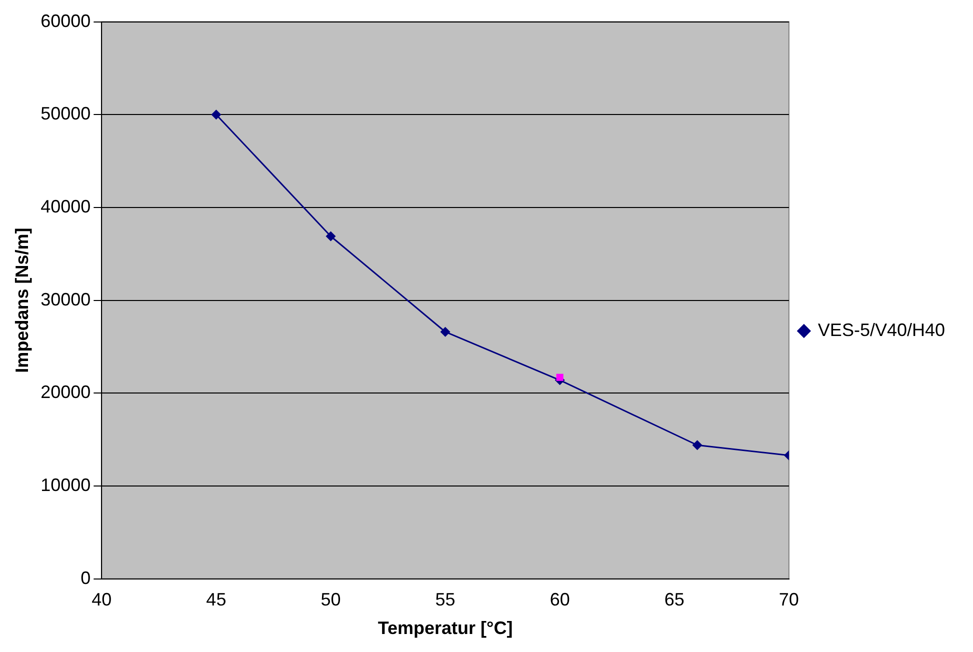  I want to click on y-tick-label: 0, so click(85, 578).